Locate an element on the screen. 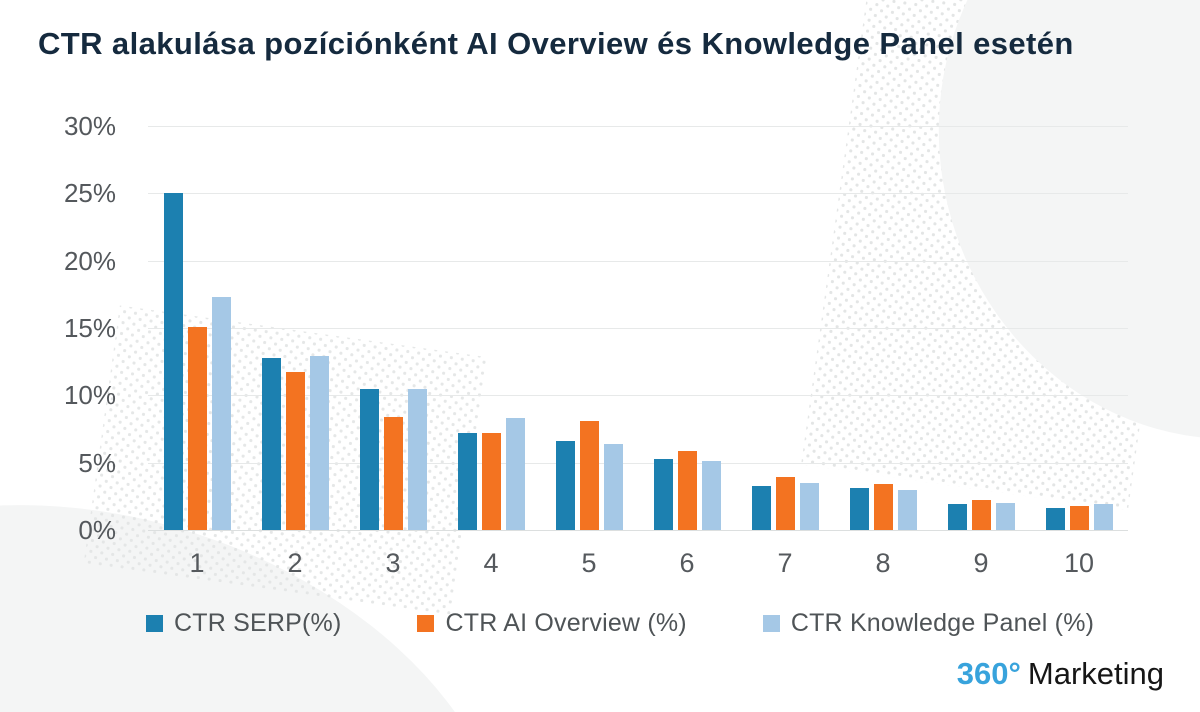 Image resolution: width=1200 pixels, height=712 pixels. legend-label: CTR SERP(%) is located at coordinates (258, 623).